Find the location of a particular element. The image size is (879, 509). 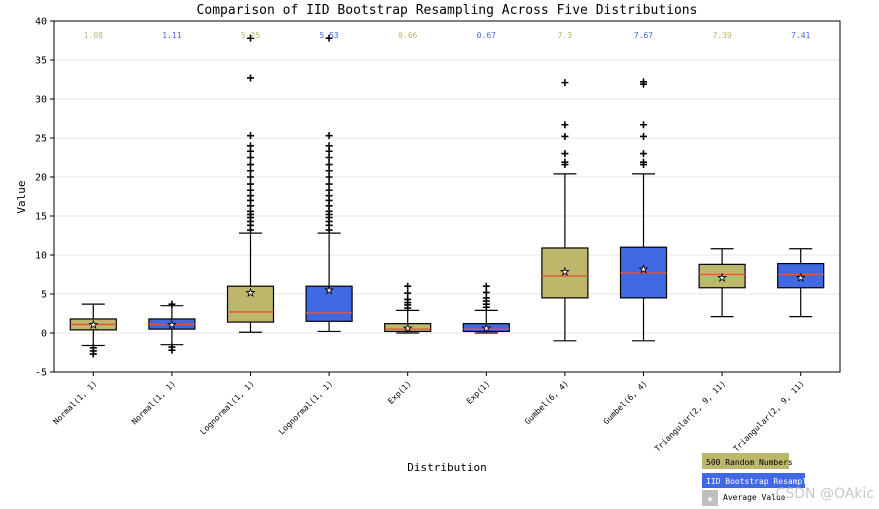

y-tick-label: 25 is located at coordinates (41, 139).